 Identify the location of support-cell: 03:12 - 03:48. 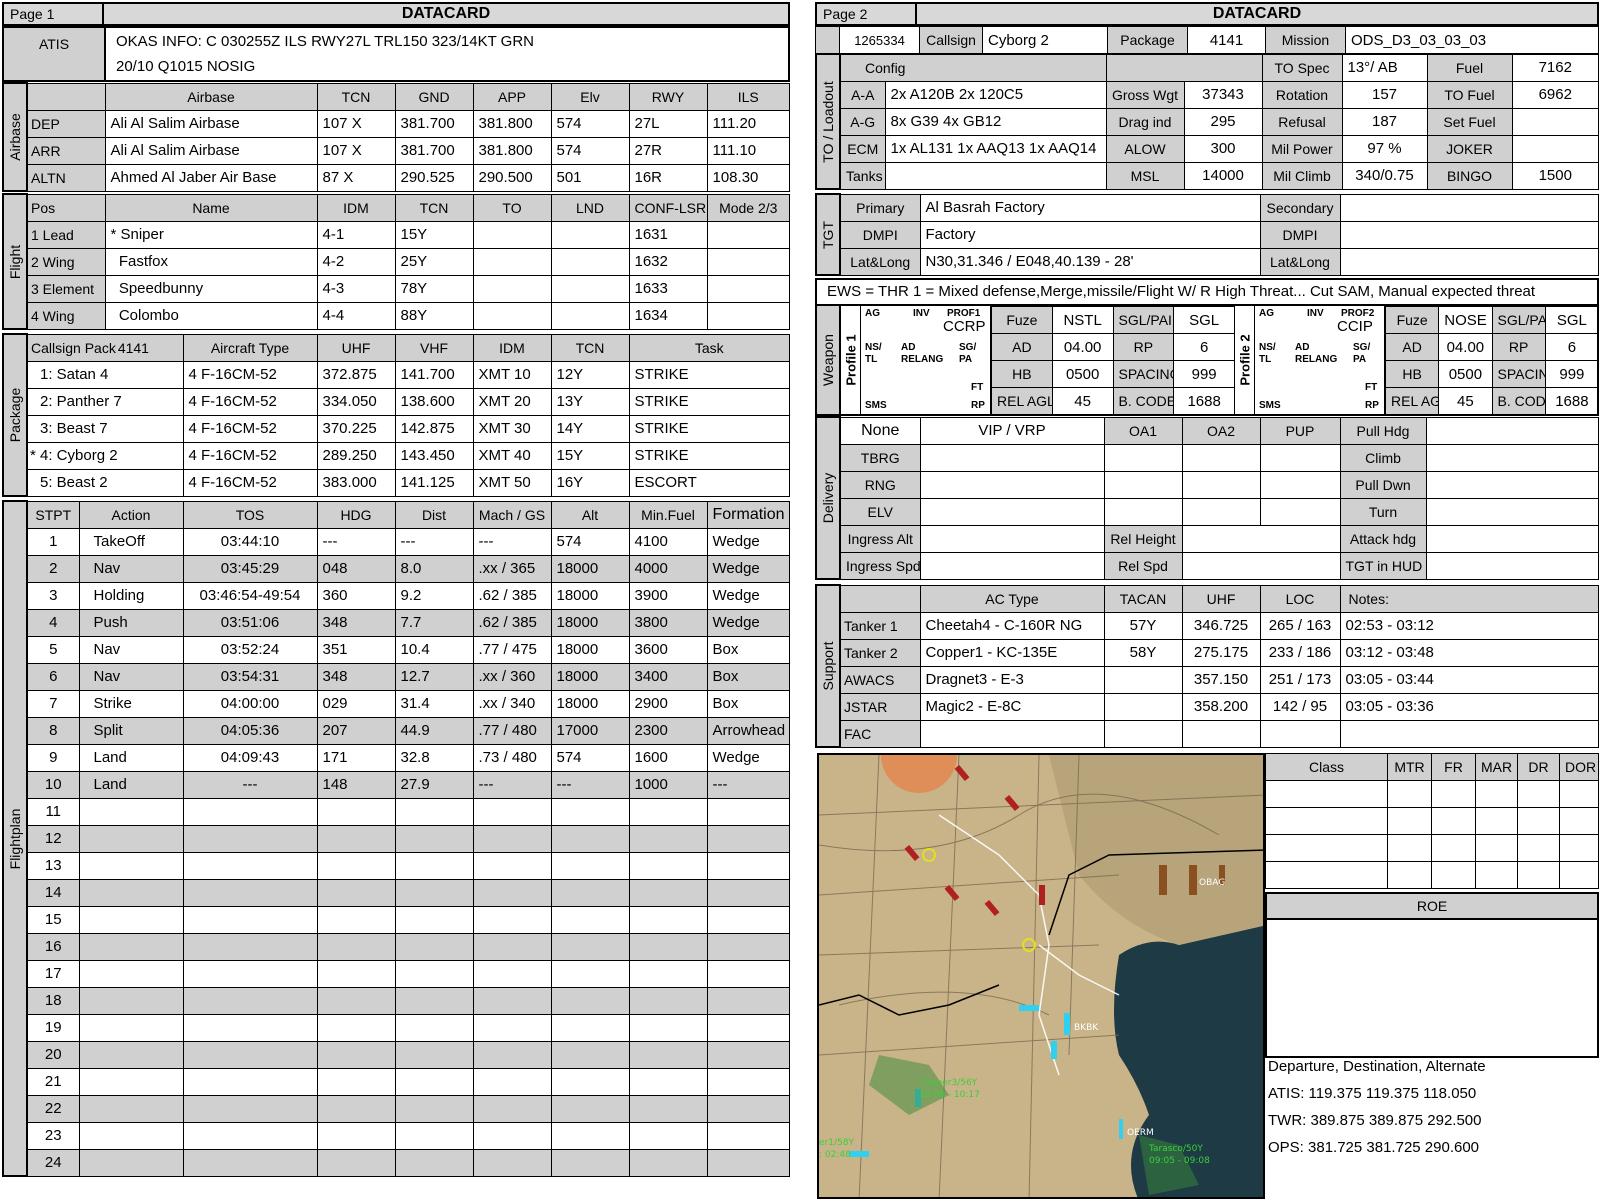
(1469, 652).